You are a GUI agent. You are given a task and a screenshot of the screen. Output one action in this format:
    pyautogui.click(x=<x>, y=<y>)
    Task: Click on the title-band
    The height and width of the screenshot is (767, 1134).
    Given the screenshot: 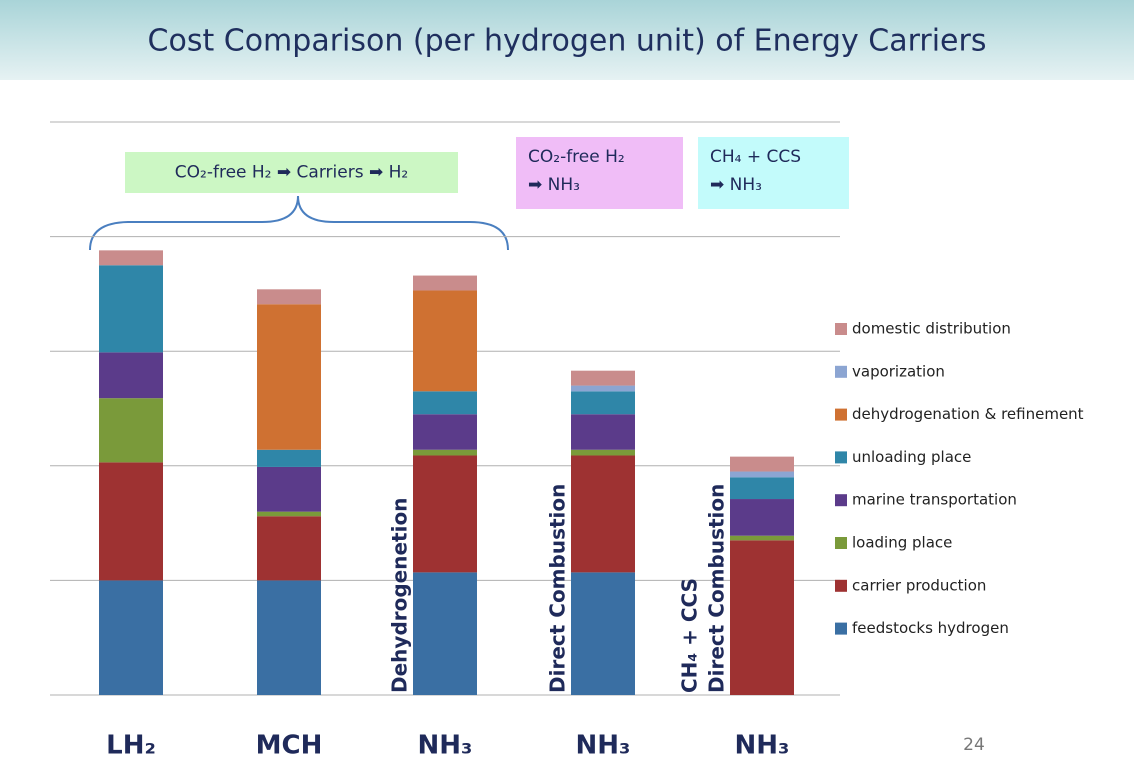 What is the action you would take?
    pyautogui.click(x=567, y=40)
    